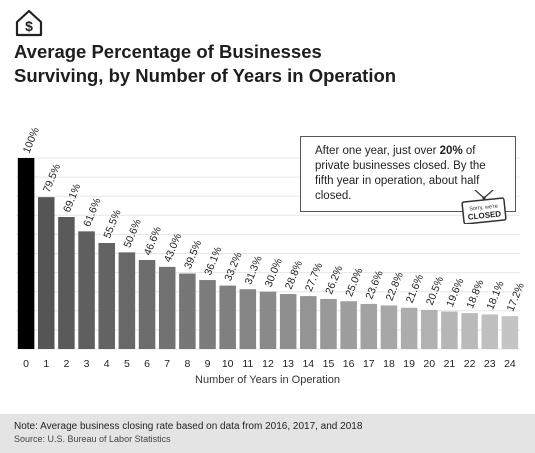 Image resolution: width=535 pixels, height=453 pixels. Describe the element at coordinates (52, 178) in the screenshot. I see `value-label-year-1: 79.5%` at that location.